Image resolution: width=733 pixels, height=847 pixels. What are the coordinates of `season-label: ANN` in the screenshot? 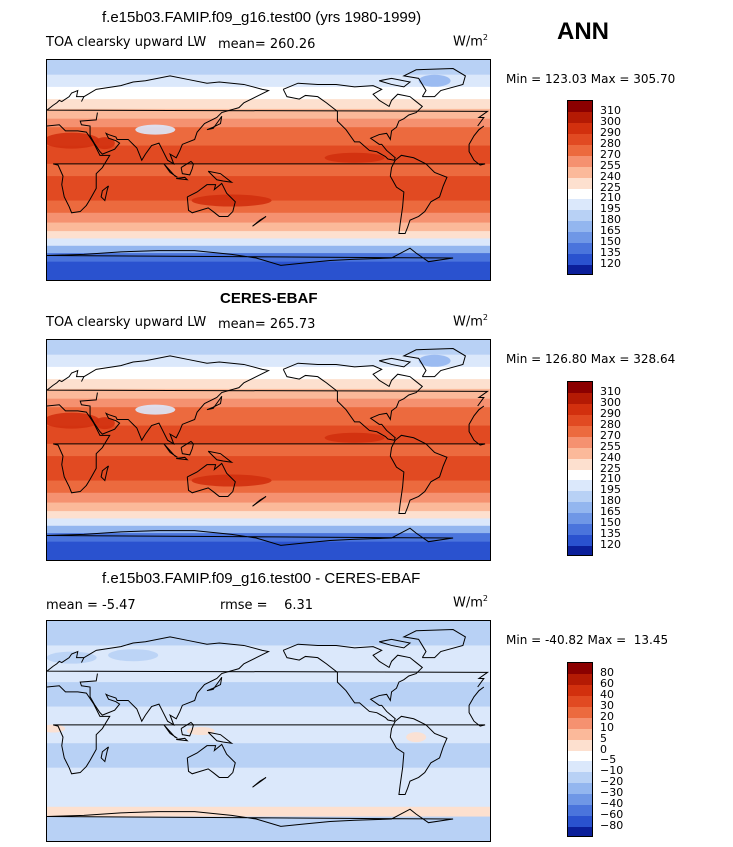 It's located at (583, 31).